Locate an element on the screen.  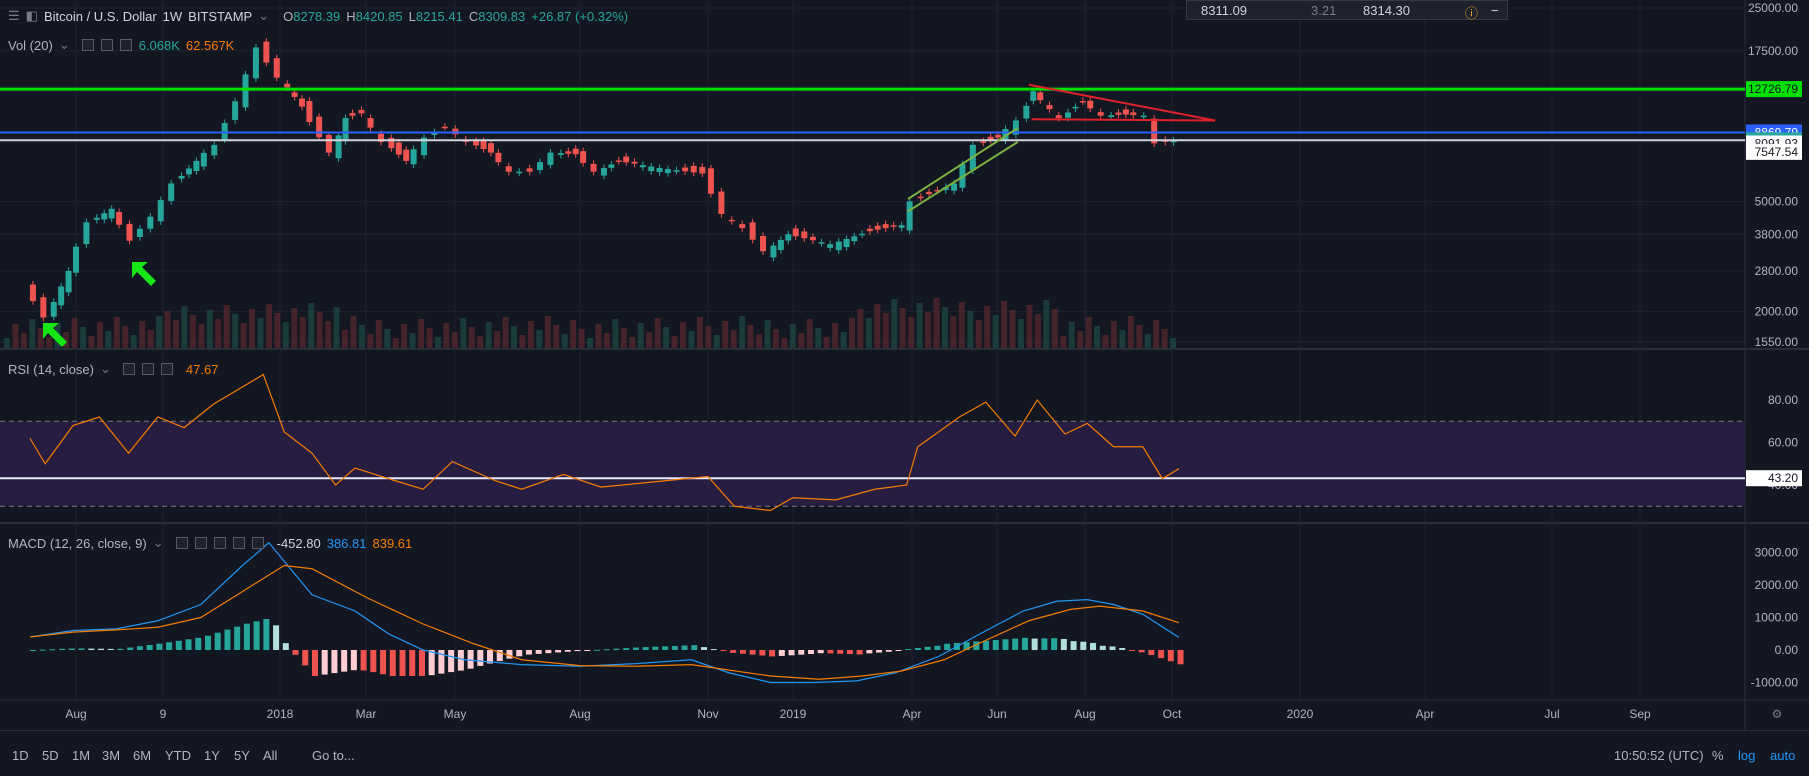
price-level-tag is located at coordinates (1774, 151).